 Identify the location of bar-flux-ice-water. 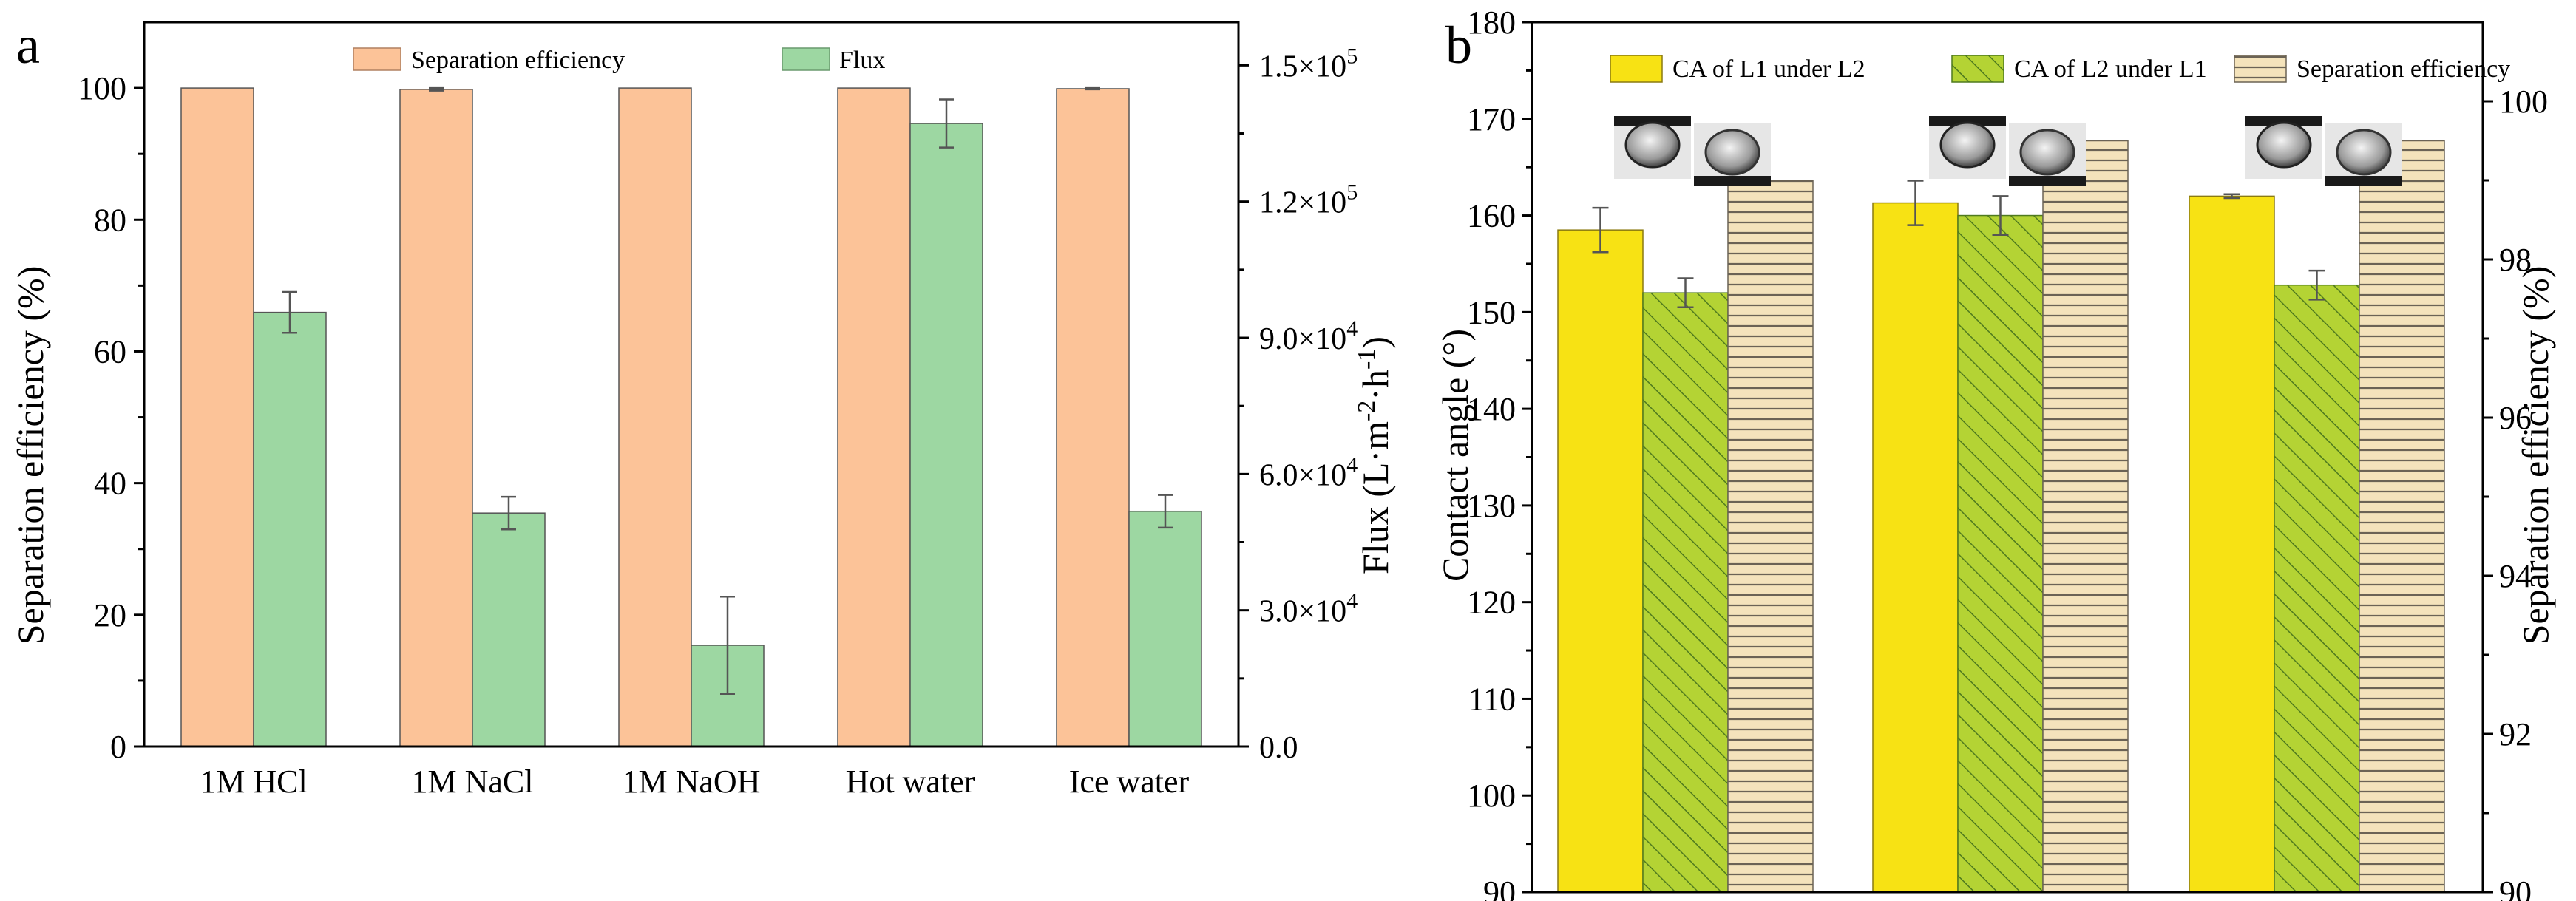
(1165, 628).